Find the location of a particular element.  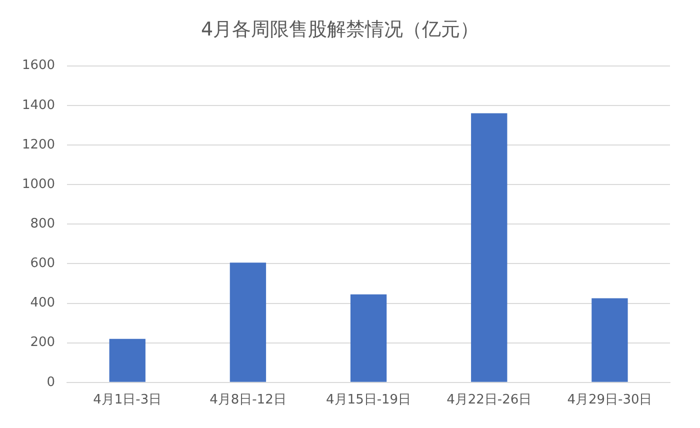

y-tick-label: 400 is located at coordinates (43, 303).